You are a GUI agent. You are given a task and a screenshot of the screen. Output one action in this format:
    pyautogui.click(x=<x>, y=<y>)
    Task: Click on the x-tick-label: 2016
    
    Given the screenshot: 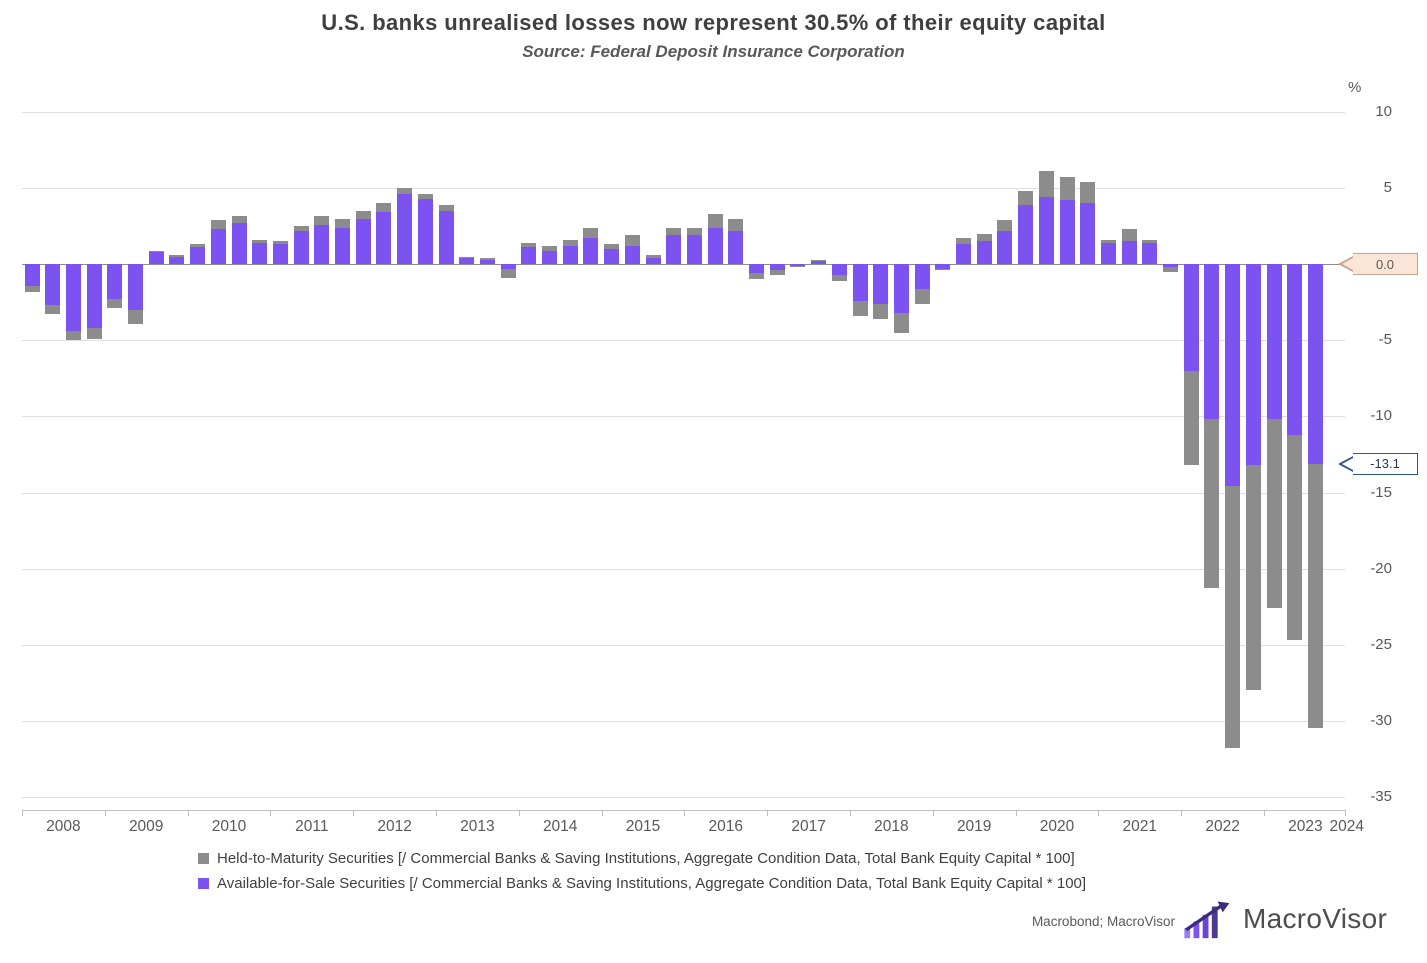 What is the action you would take?
    pyautogui.click(x=726, y=826)
    